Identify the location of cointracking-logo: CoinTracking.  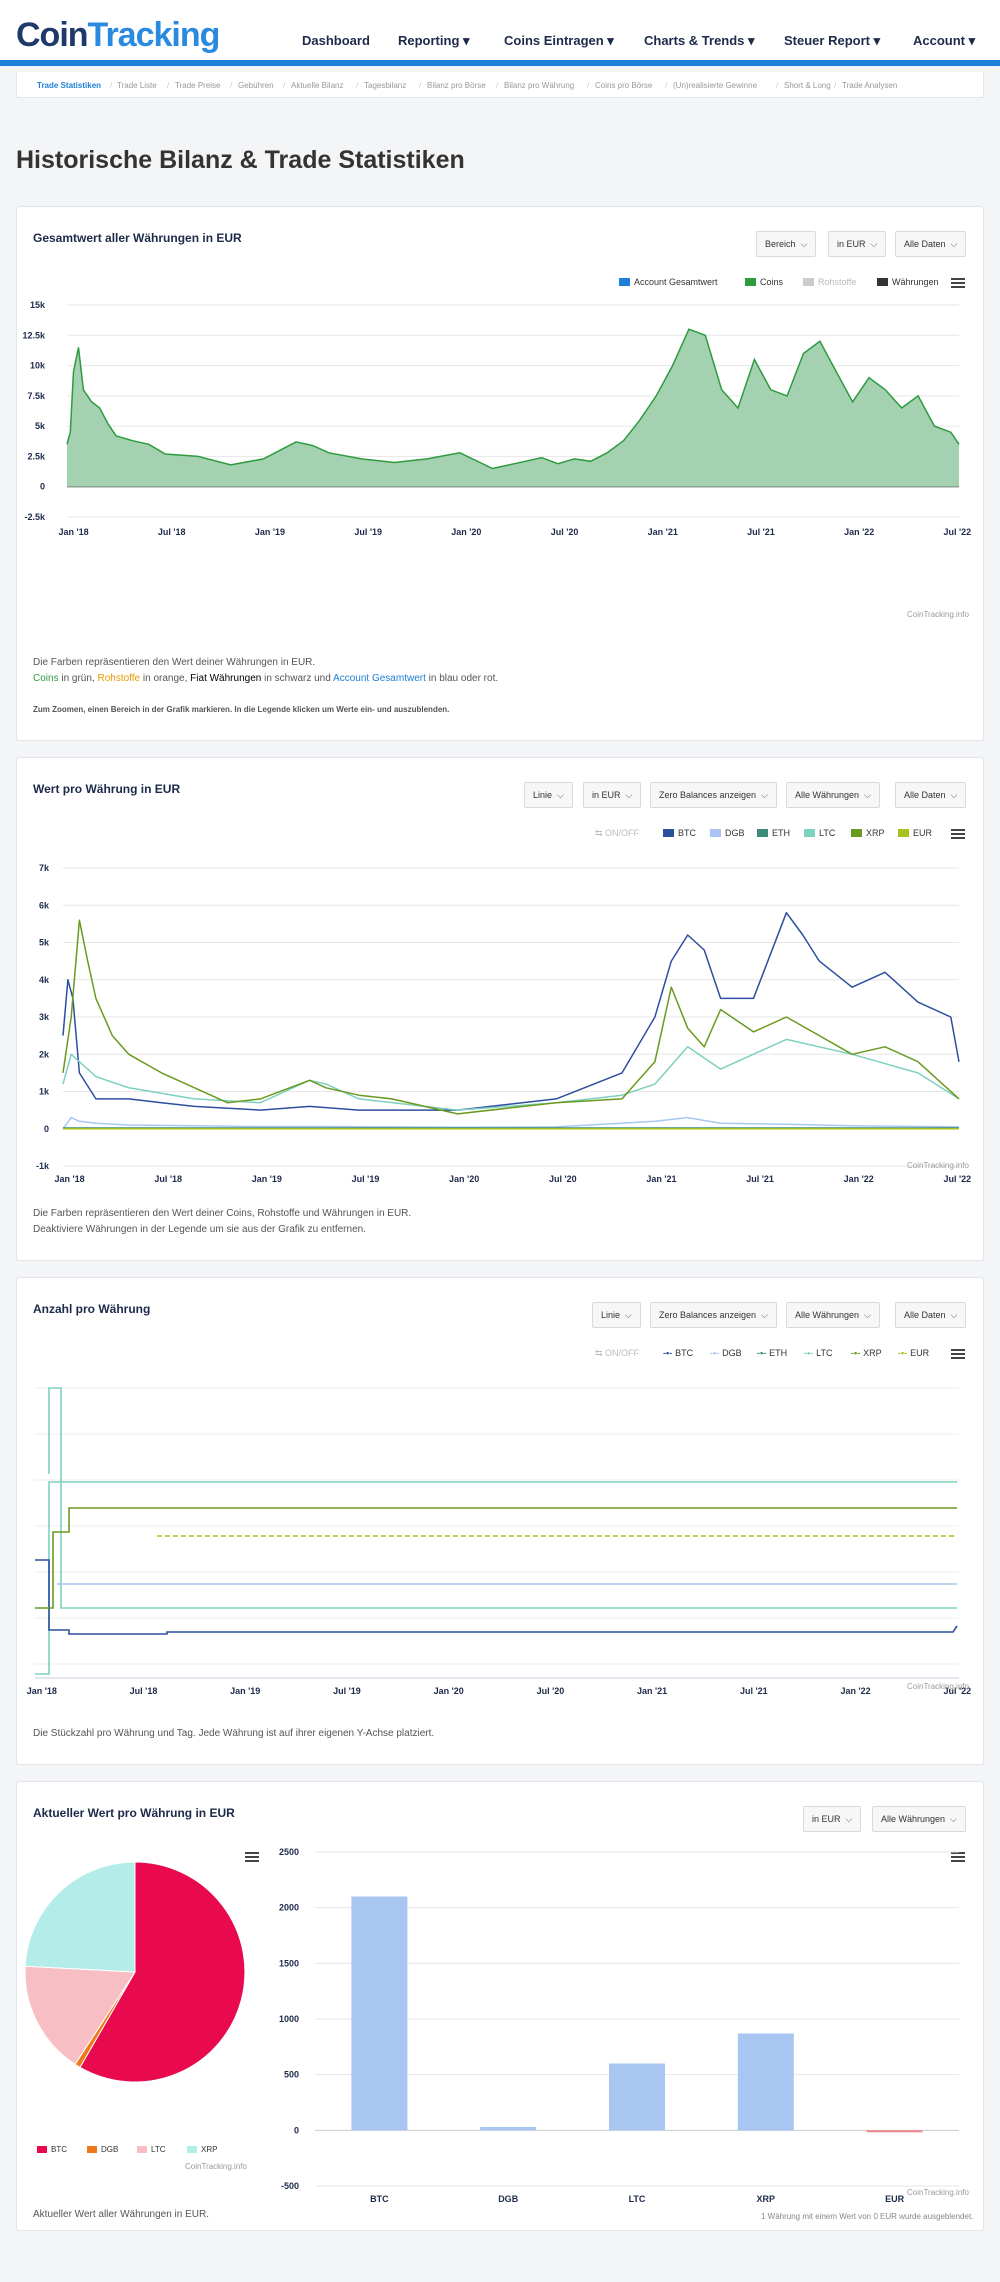
(118, 35).